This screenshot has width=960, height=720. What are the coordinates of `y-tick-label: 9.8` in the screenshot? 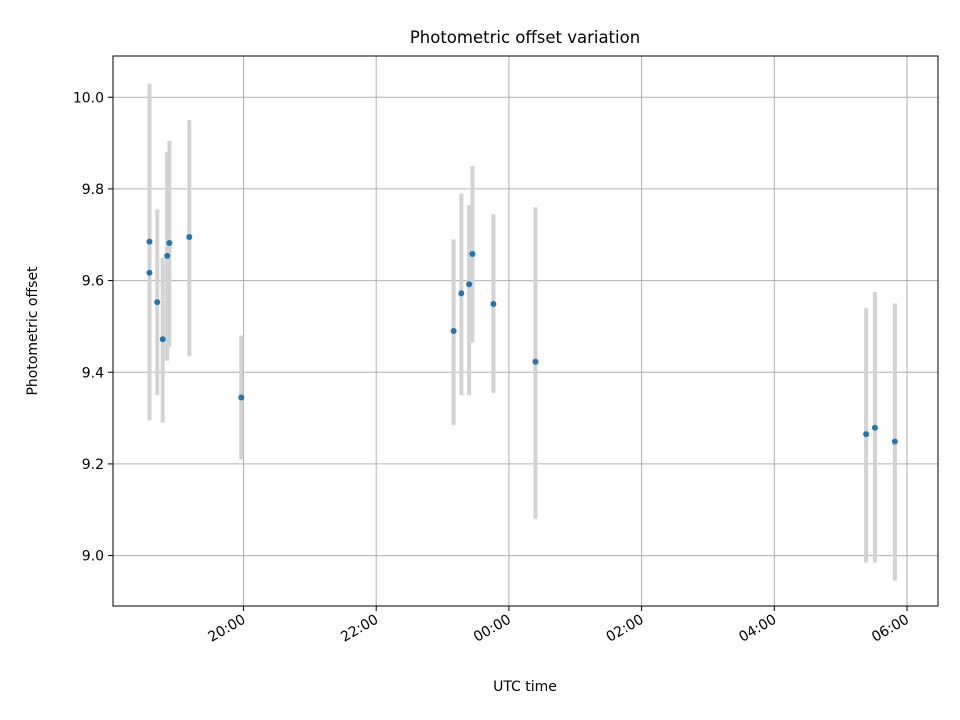 It's located at (93, 190).